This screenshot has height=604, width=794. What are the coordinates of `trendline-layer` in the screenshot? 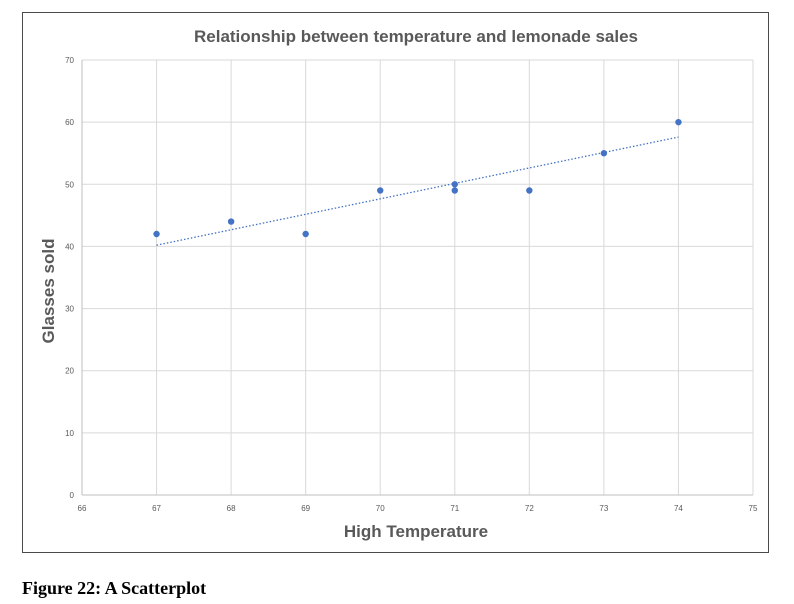 It's located at (417, 191).